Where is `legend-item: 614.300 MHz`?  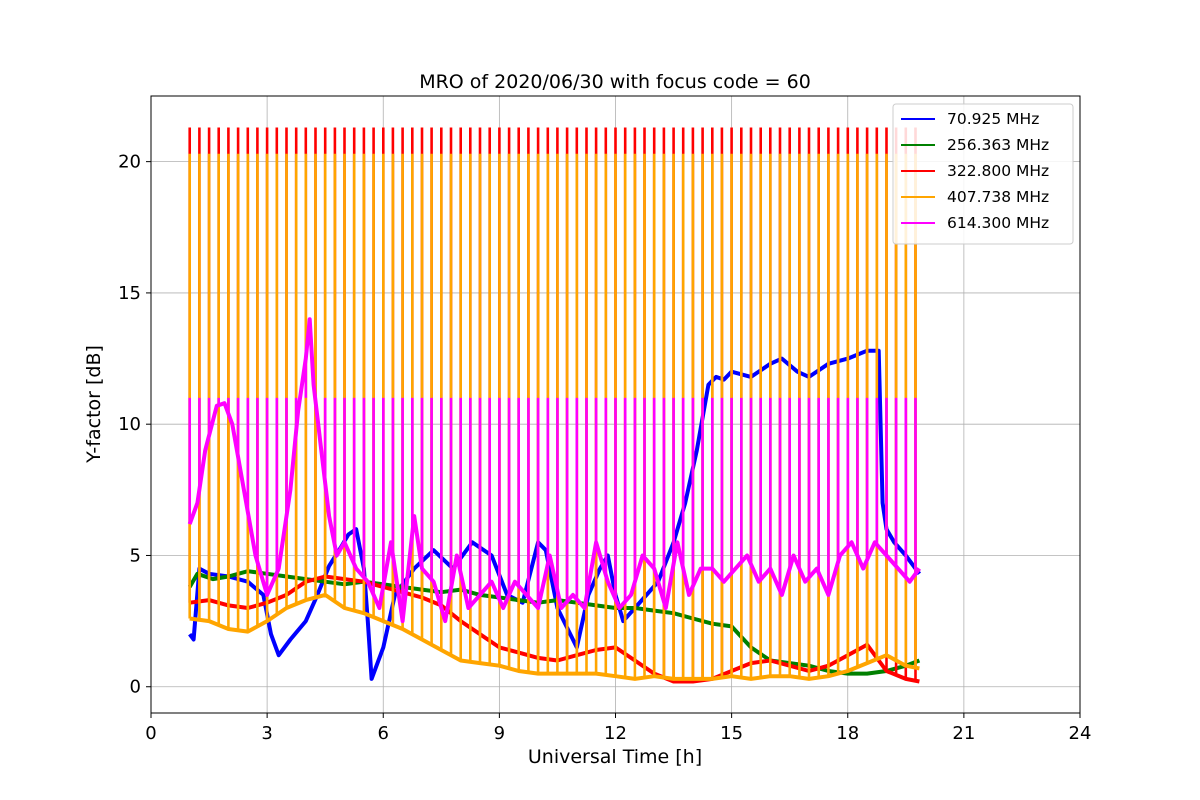
legend-item: 614.300 MHz is located at coordinates (975, 223).